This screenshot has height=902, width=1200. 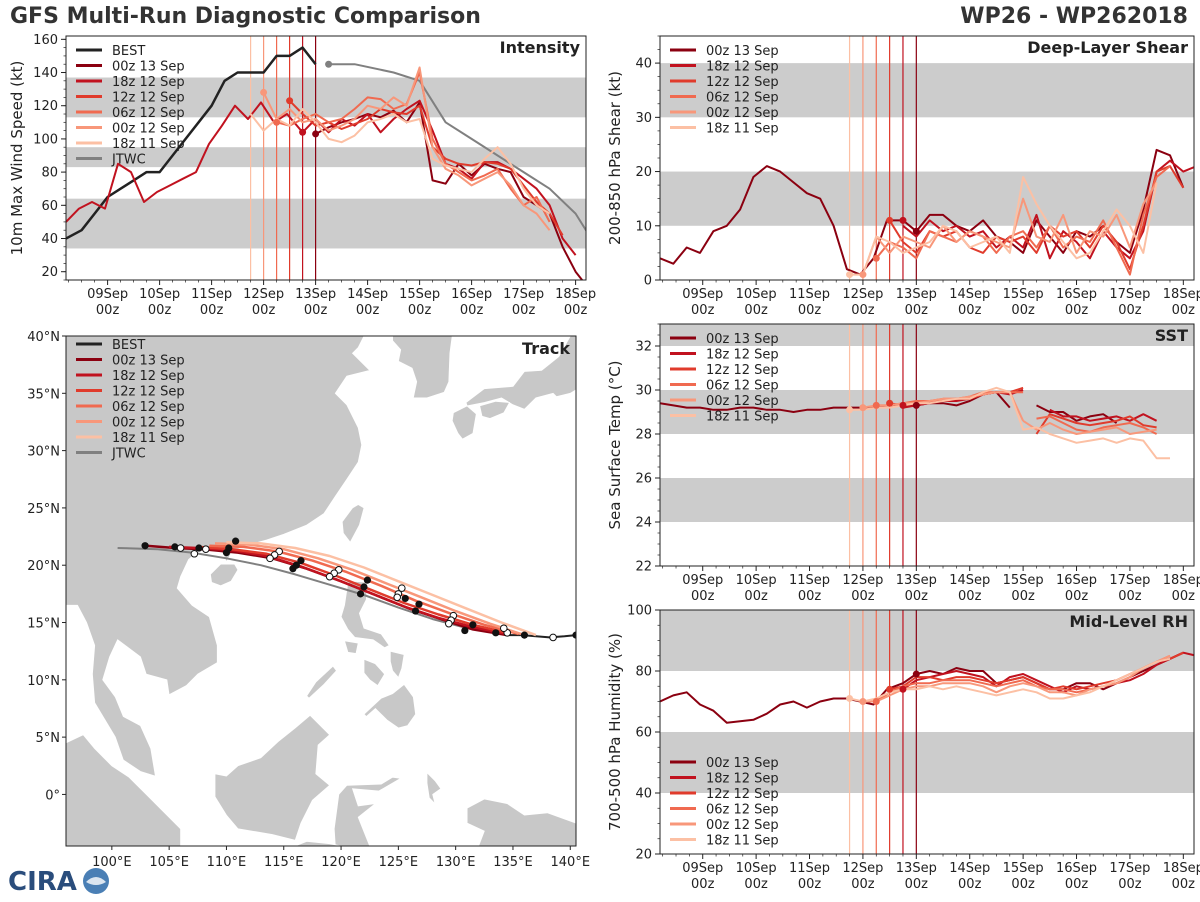 I want to click on intensity-axes-frame, so click(x=326, y=158).